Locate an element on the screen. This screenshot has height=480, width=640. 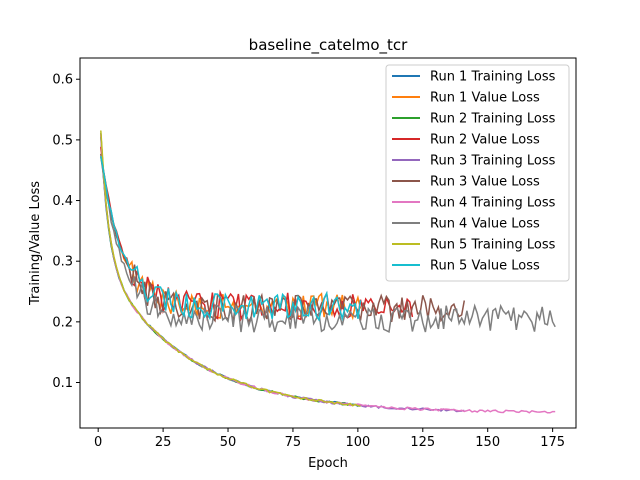
y-tick-label: 0.6 is located at coordinates (62, 80).